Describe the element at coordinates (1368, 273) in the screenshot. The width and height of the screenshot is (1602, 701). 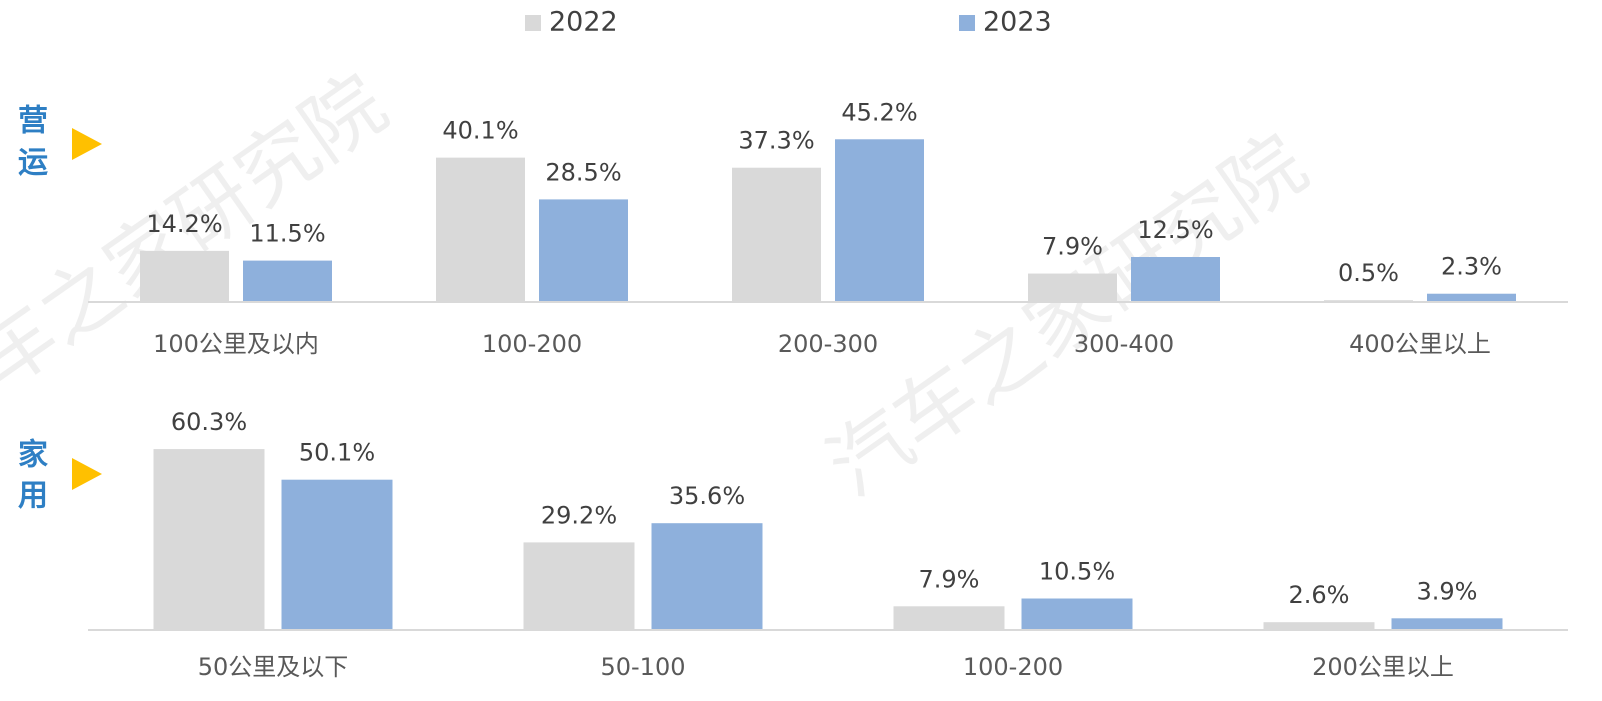
I see `value-label: 0.5%` at that location.